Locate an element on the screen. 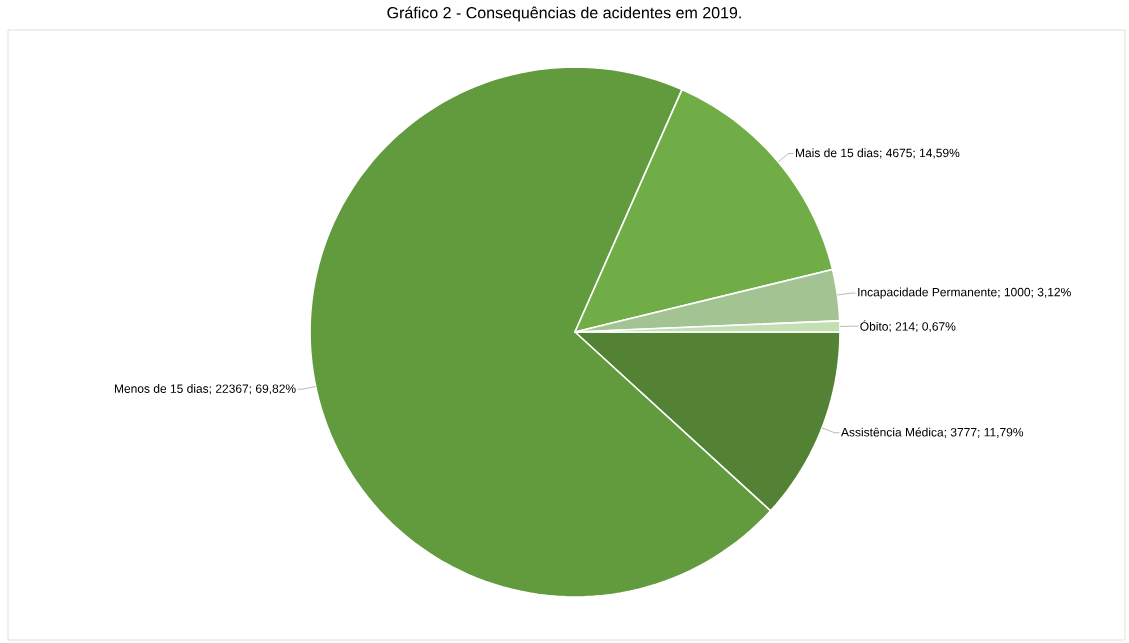  chart-title: Gráfico 2 - Consequências de acidentes em 2019. is located at coordinates (564, 14).